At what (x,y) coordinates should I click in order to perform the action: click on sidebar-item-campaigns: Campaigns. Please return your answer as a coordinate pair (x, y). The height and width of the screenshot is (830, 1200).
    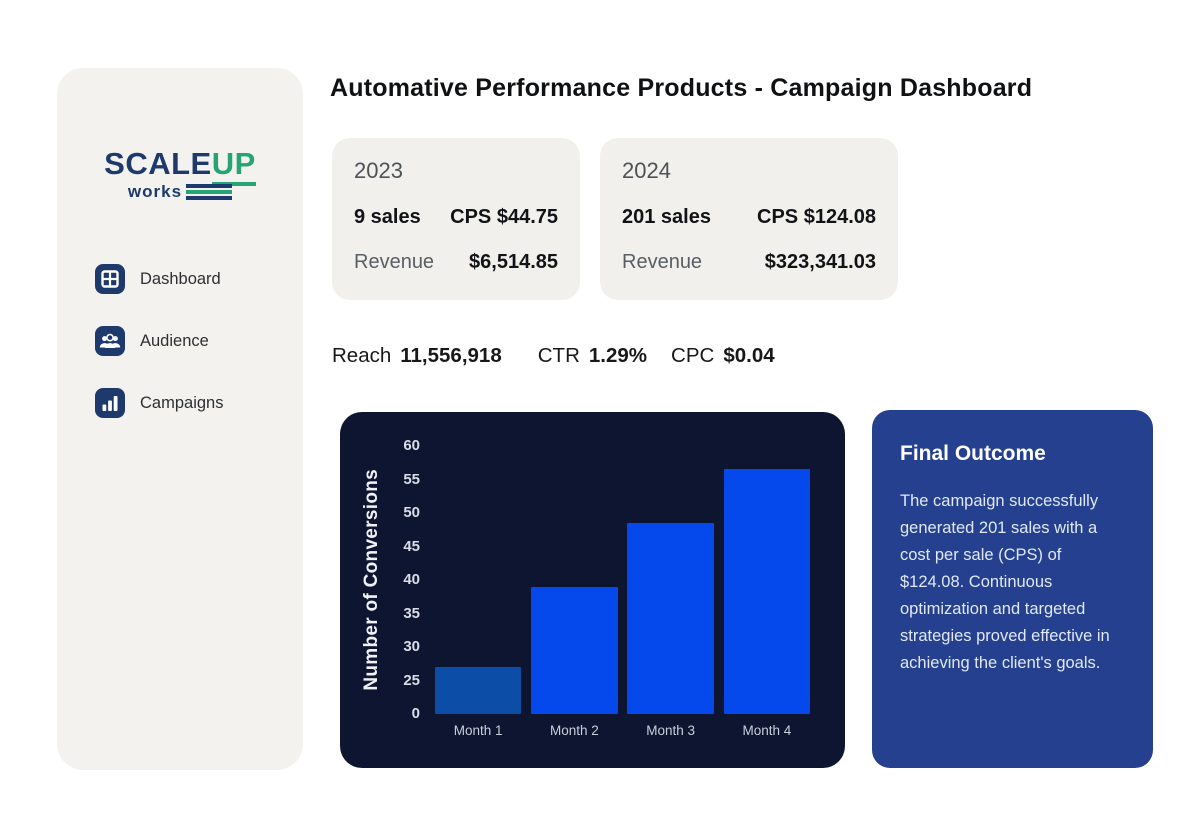
    Looking at the image, I should click on (199, 403).